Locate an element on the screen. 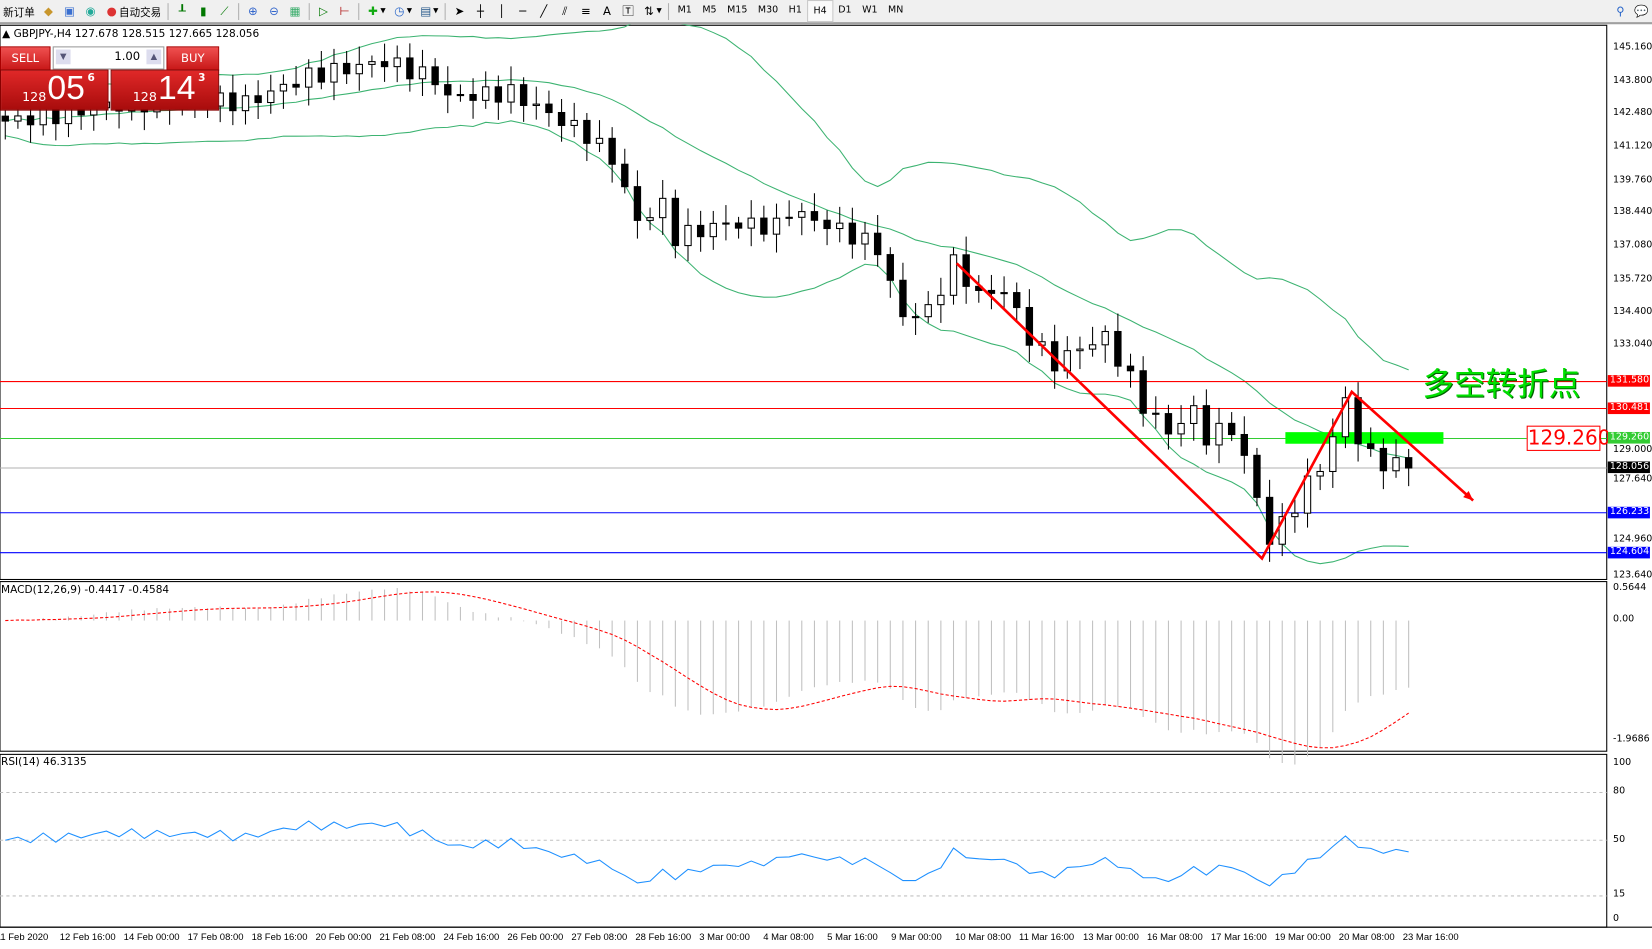 This screenshot has height=949, width=1652. text-button: A is located at coordinates (606, 11).